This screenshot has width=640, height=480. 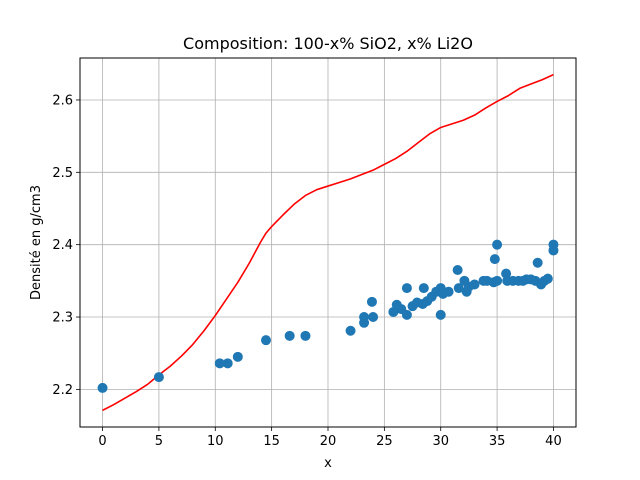 What do you see at coordinates (62, 100) in the screenshot?
I see `y-tick-label: 2.6` at bounding box center [62, 100].